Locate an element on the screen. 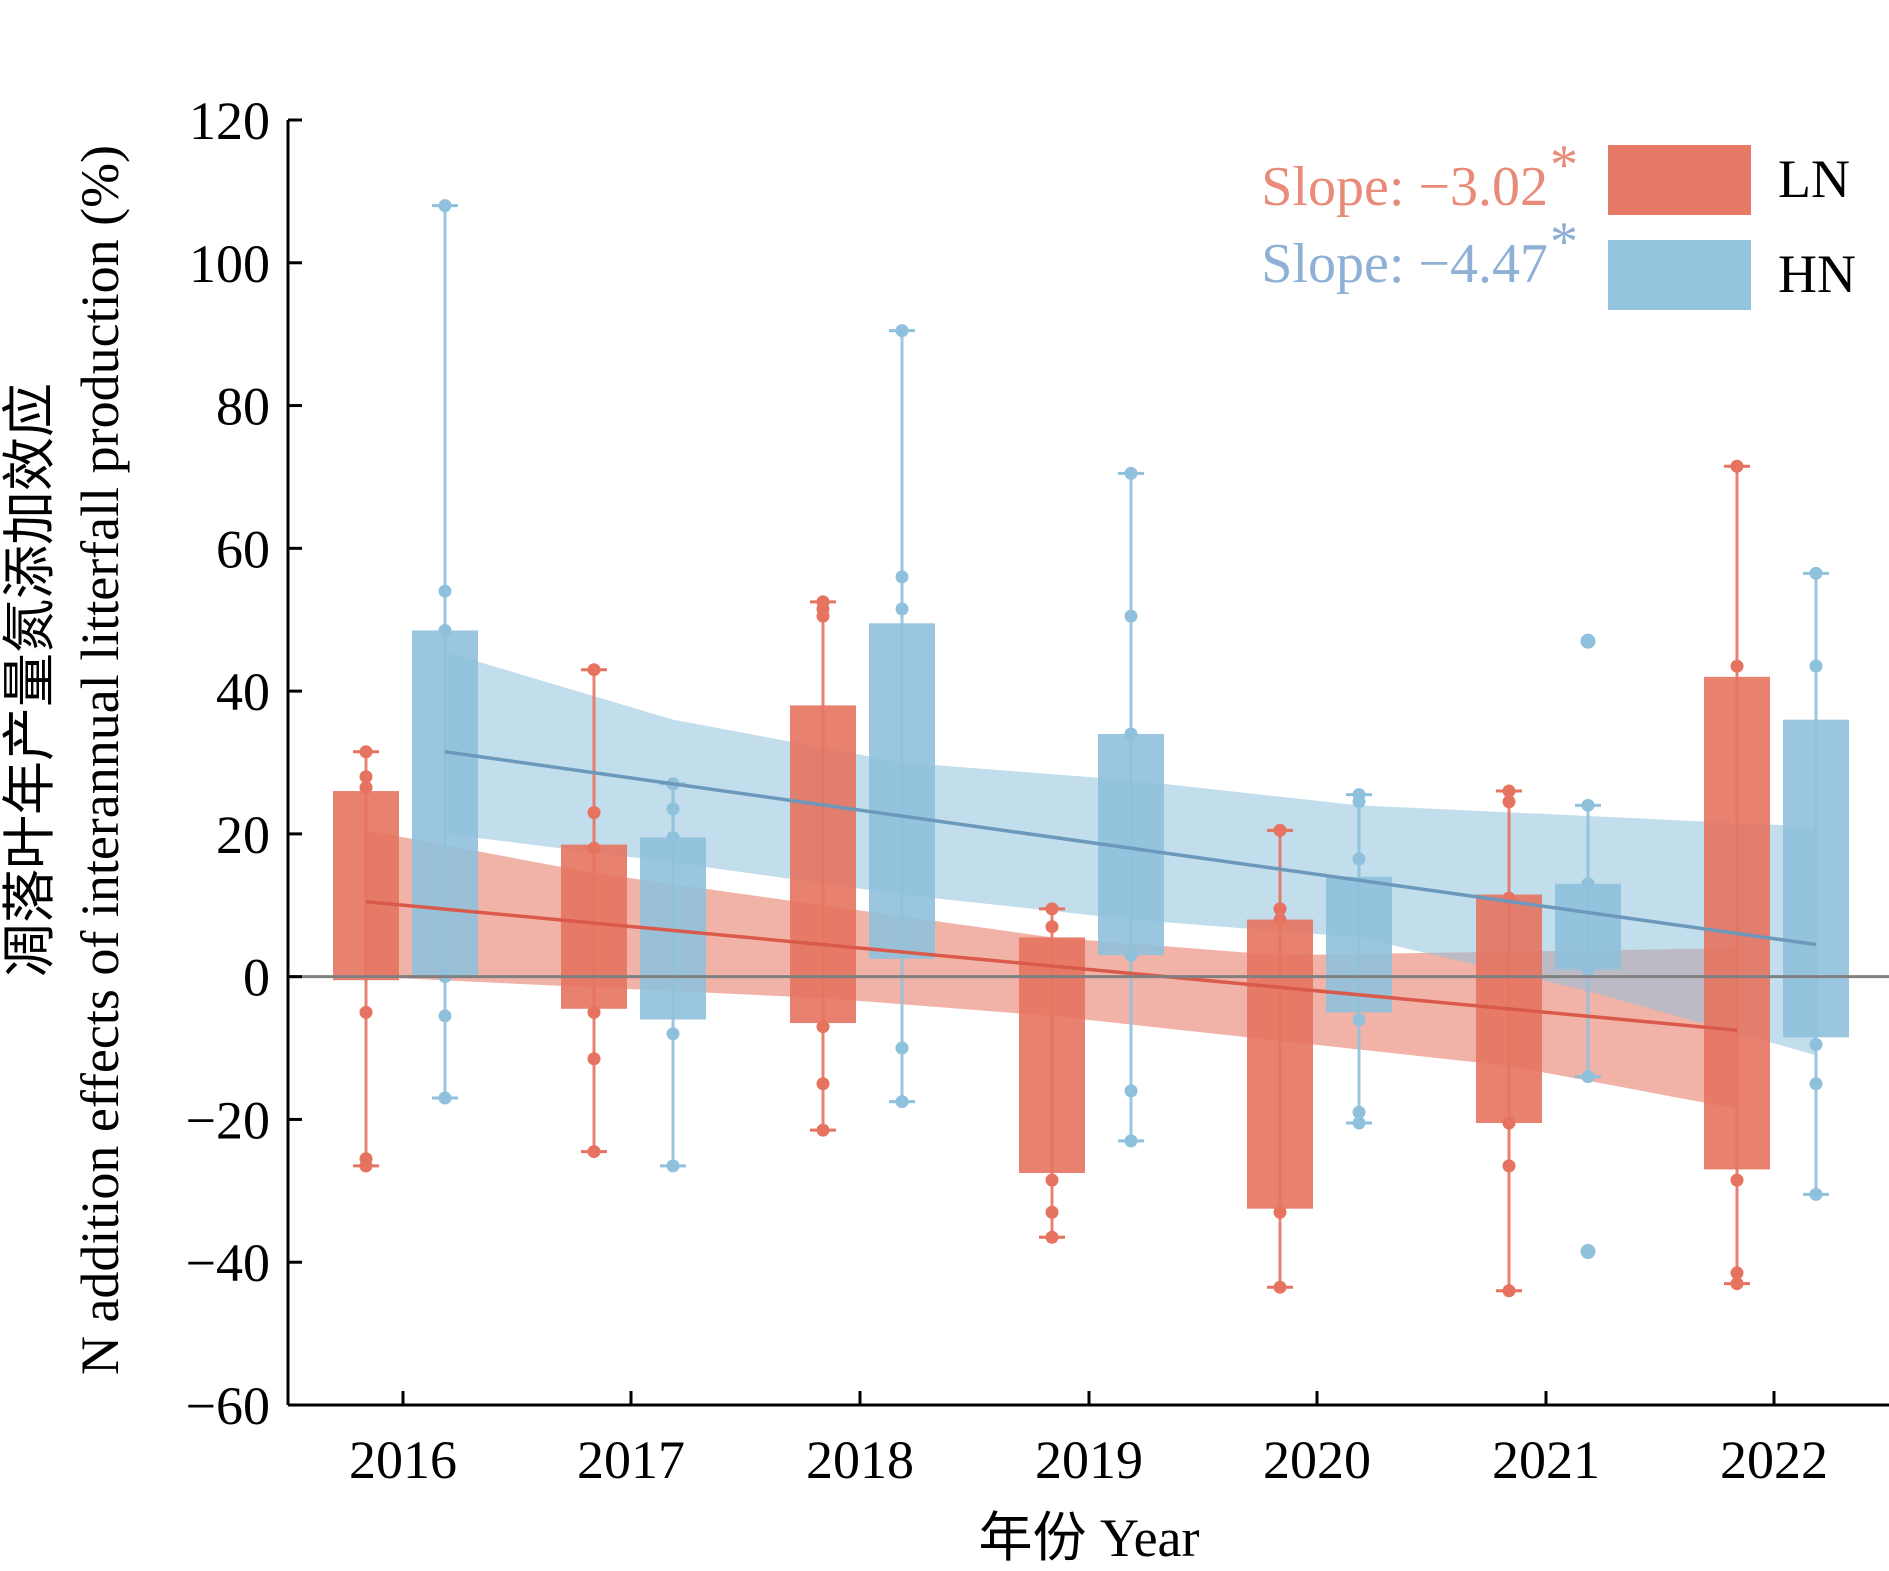 Image resolution: width=1889 pixels, height=1571 pixels. trend-line-LN is located at coordinates (1051, 965).